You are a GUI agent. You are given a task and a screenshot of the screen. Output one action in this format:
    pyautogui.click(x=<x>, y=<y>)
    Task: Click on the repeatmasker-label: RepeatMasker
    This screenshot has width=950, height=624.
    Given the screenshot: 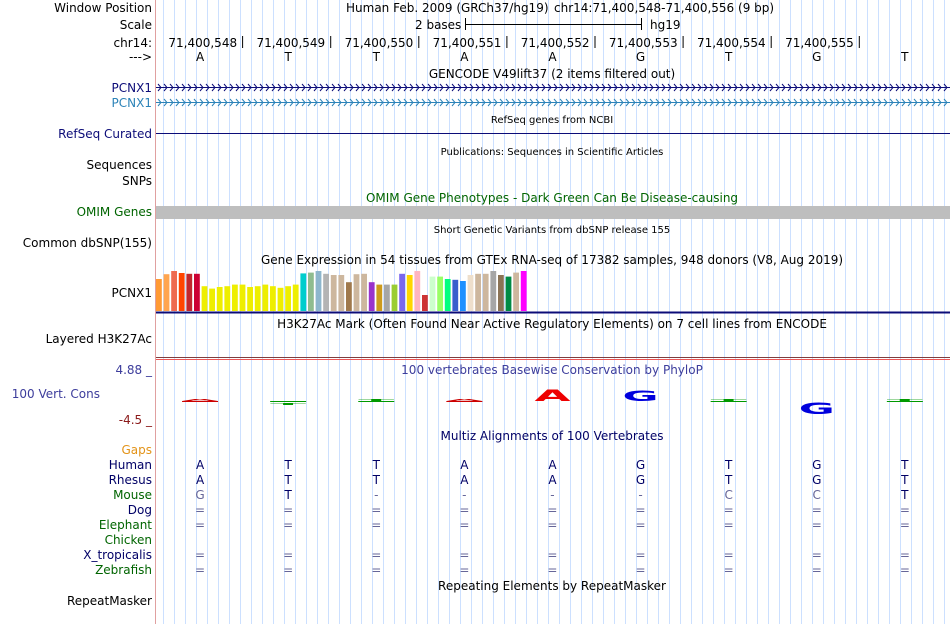 What is the action you would take?
    pyautogui.click(x=109, y=601)
    